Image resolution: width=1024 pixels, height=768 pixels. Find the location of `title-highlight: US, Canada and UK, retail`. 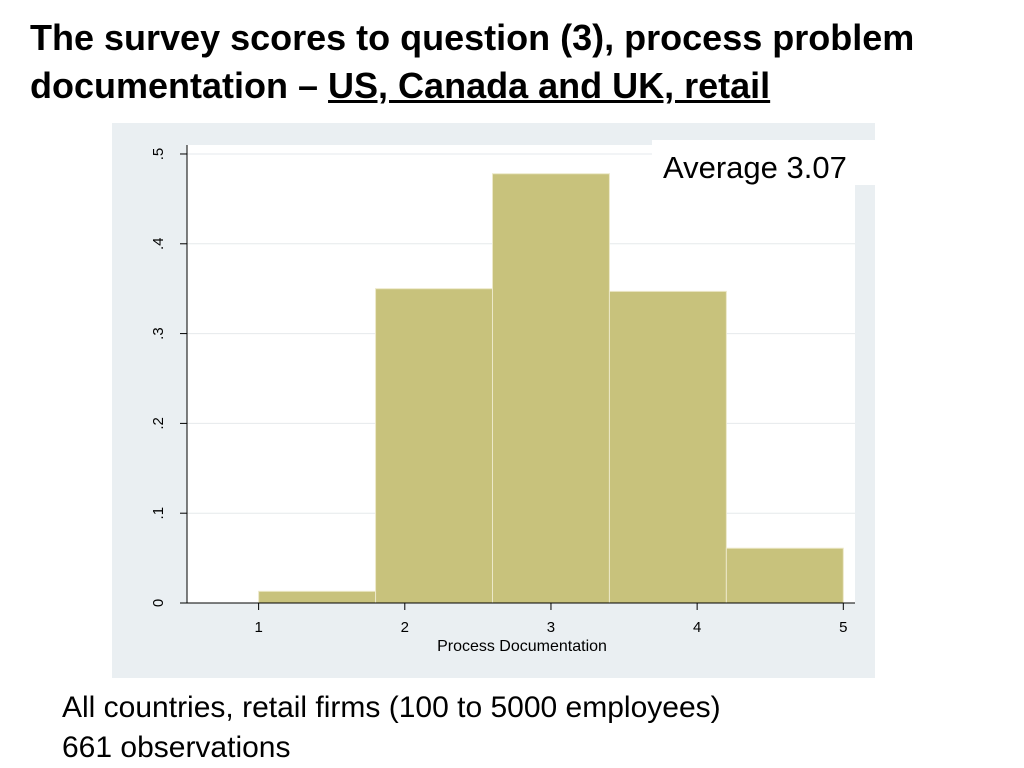

title-highlight: US, Canada and UK, retail is located at coordinates (549, 85).